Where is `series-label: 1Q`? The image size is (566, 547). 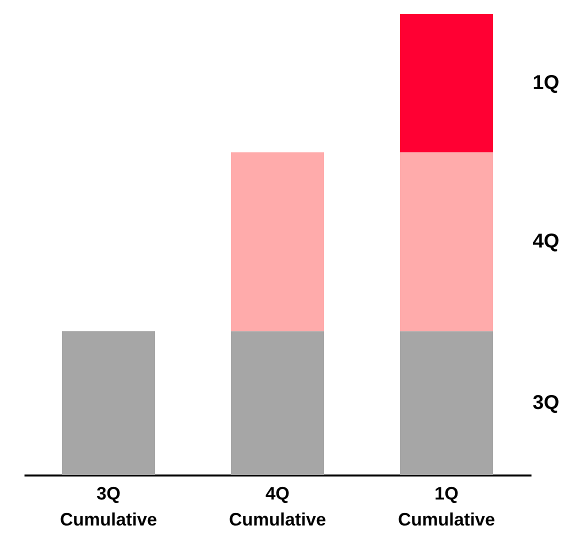 series-label: 1Q is located at coordinates (546, 83).